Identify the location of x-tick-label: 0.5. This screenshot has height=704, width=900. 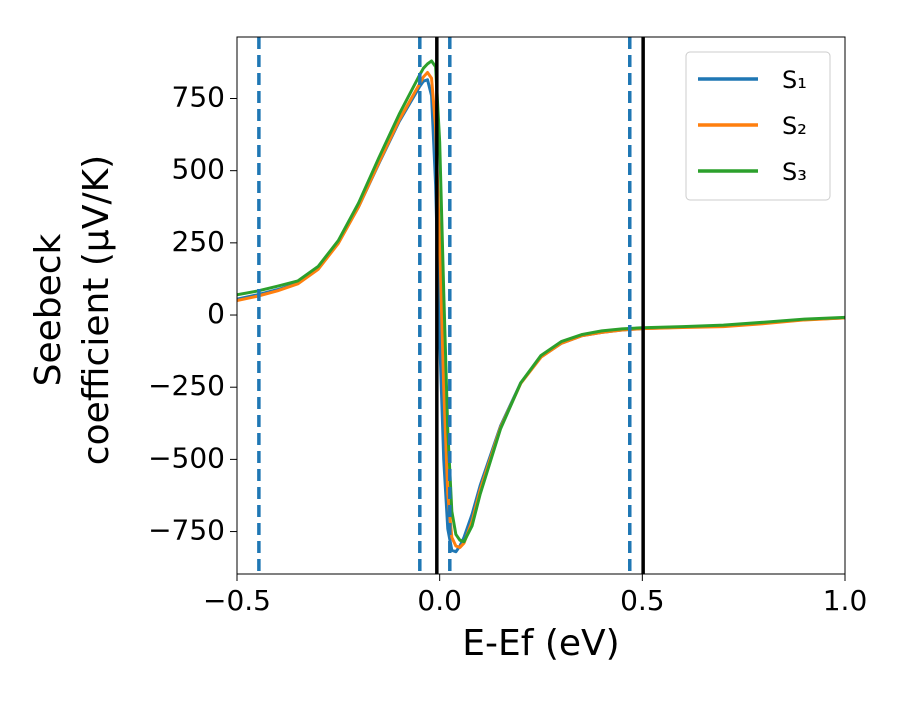
(642, 600).